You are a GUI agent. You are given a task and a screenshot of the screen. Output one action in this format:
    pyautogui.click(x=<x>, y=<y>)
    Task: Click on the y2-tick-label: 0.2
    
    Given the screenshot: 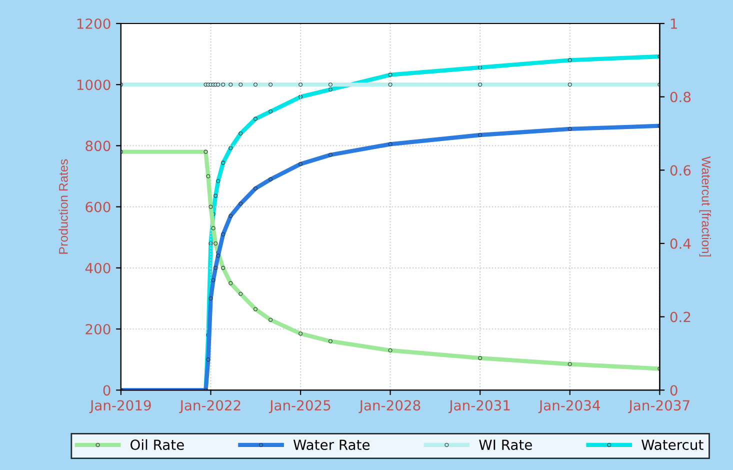 What is the action you would take?
    pyautogui.click(x=680, y=317)
    